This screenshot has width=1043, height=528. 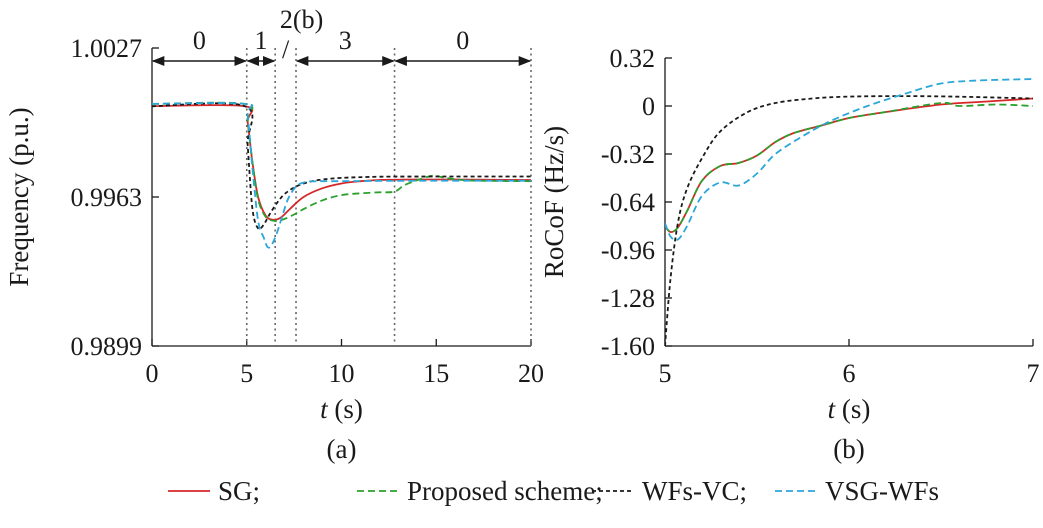 What do you see at coordinates (260, 40) in the screenshot?
I see `phase-label: 1` at bounding box center [260, 40].